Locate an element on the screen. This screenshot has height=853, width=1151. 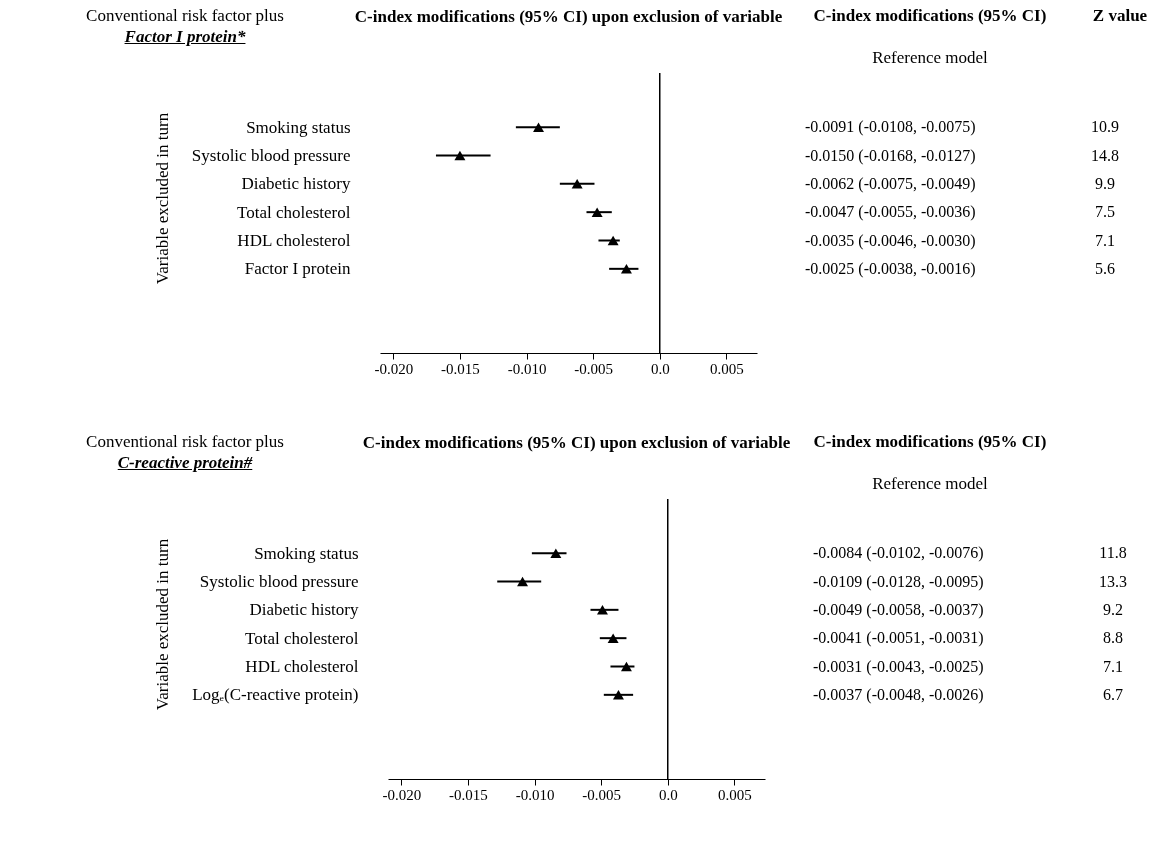
y-tick-label: Factor I protein is located at coordinates (297, 269).